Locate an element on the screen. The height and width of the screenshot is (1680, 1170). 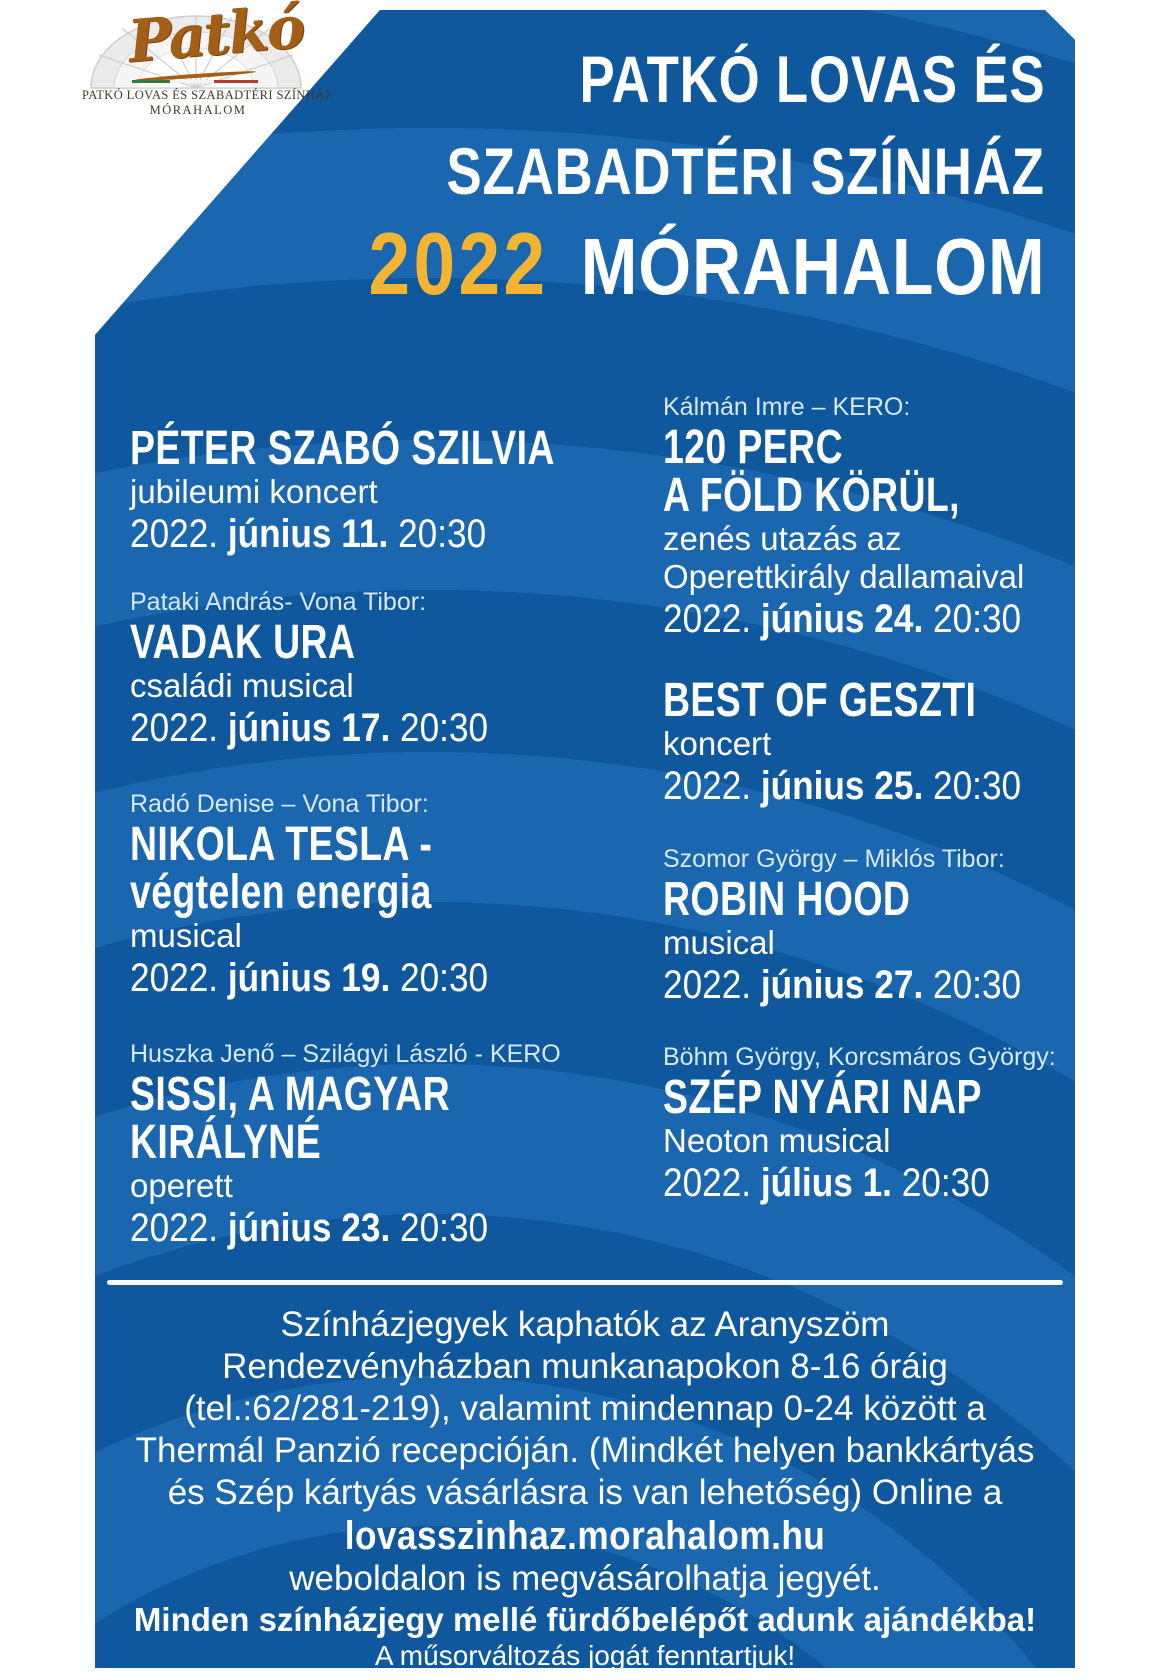
footer-after-website: weboldalon is megvásárolhatja jegyét. is located at coordinates (585, 1578).